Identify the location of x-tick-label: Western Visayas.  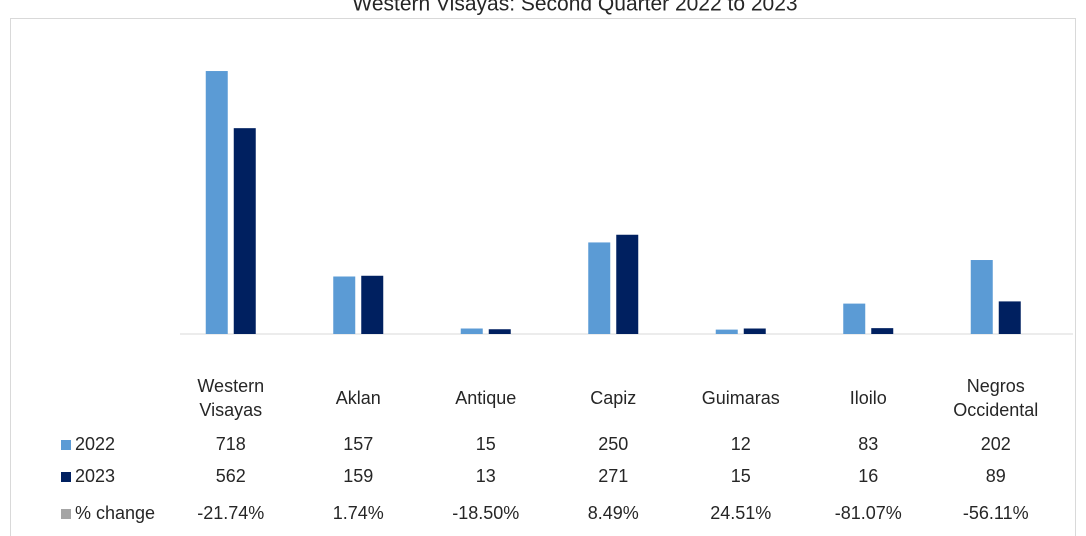
(230, 398).